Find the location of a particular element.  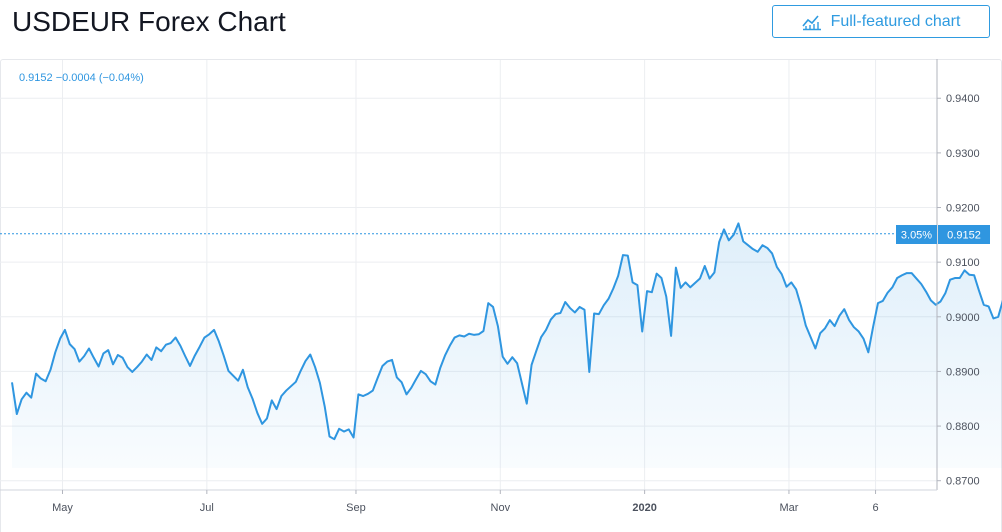

y-tick-label: 0.9400 is located at coordinates (963, 99).